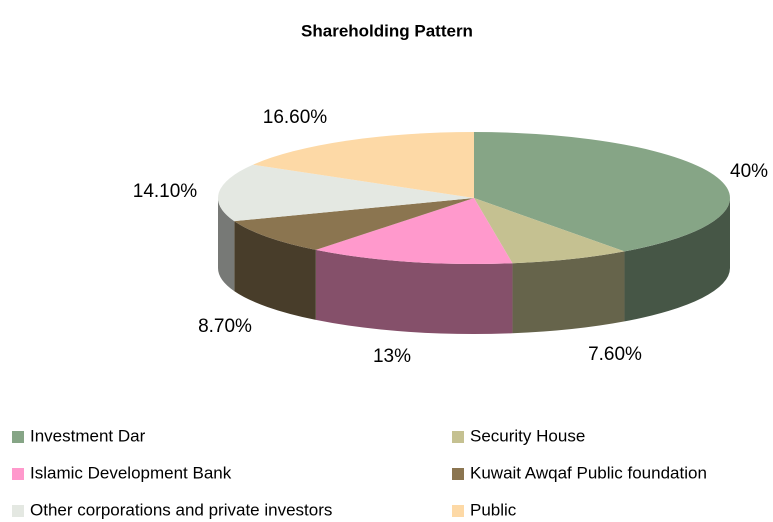  What do you see at coordinates (295, 117) in the screenshot?
I see `data-label: 16.60%` at bounding box center [295, 117].